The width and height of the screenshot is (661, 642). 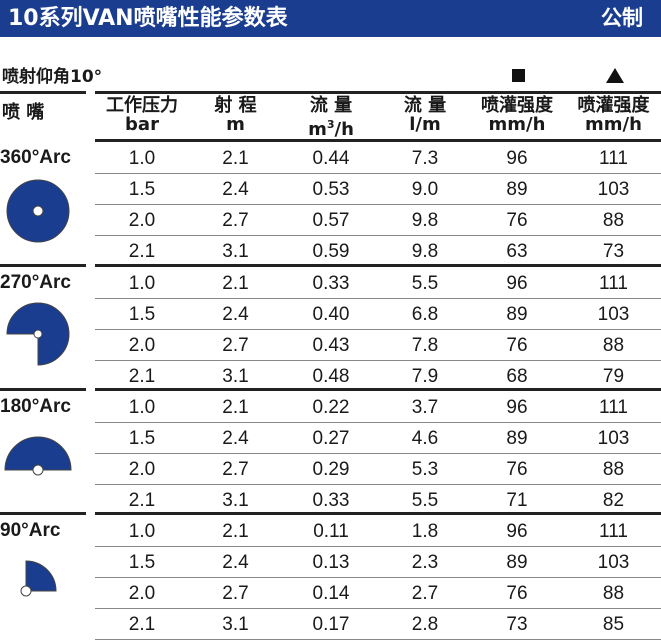 I want to click on flow-m3h-header-label: 流 量, so click(x=331, y=105).